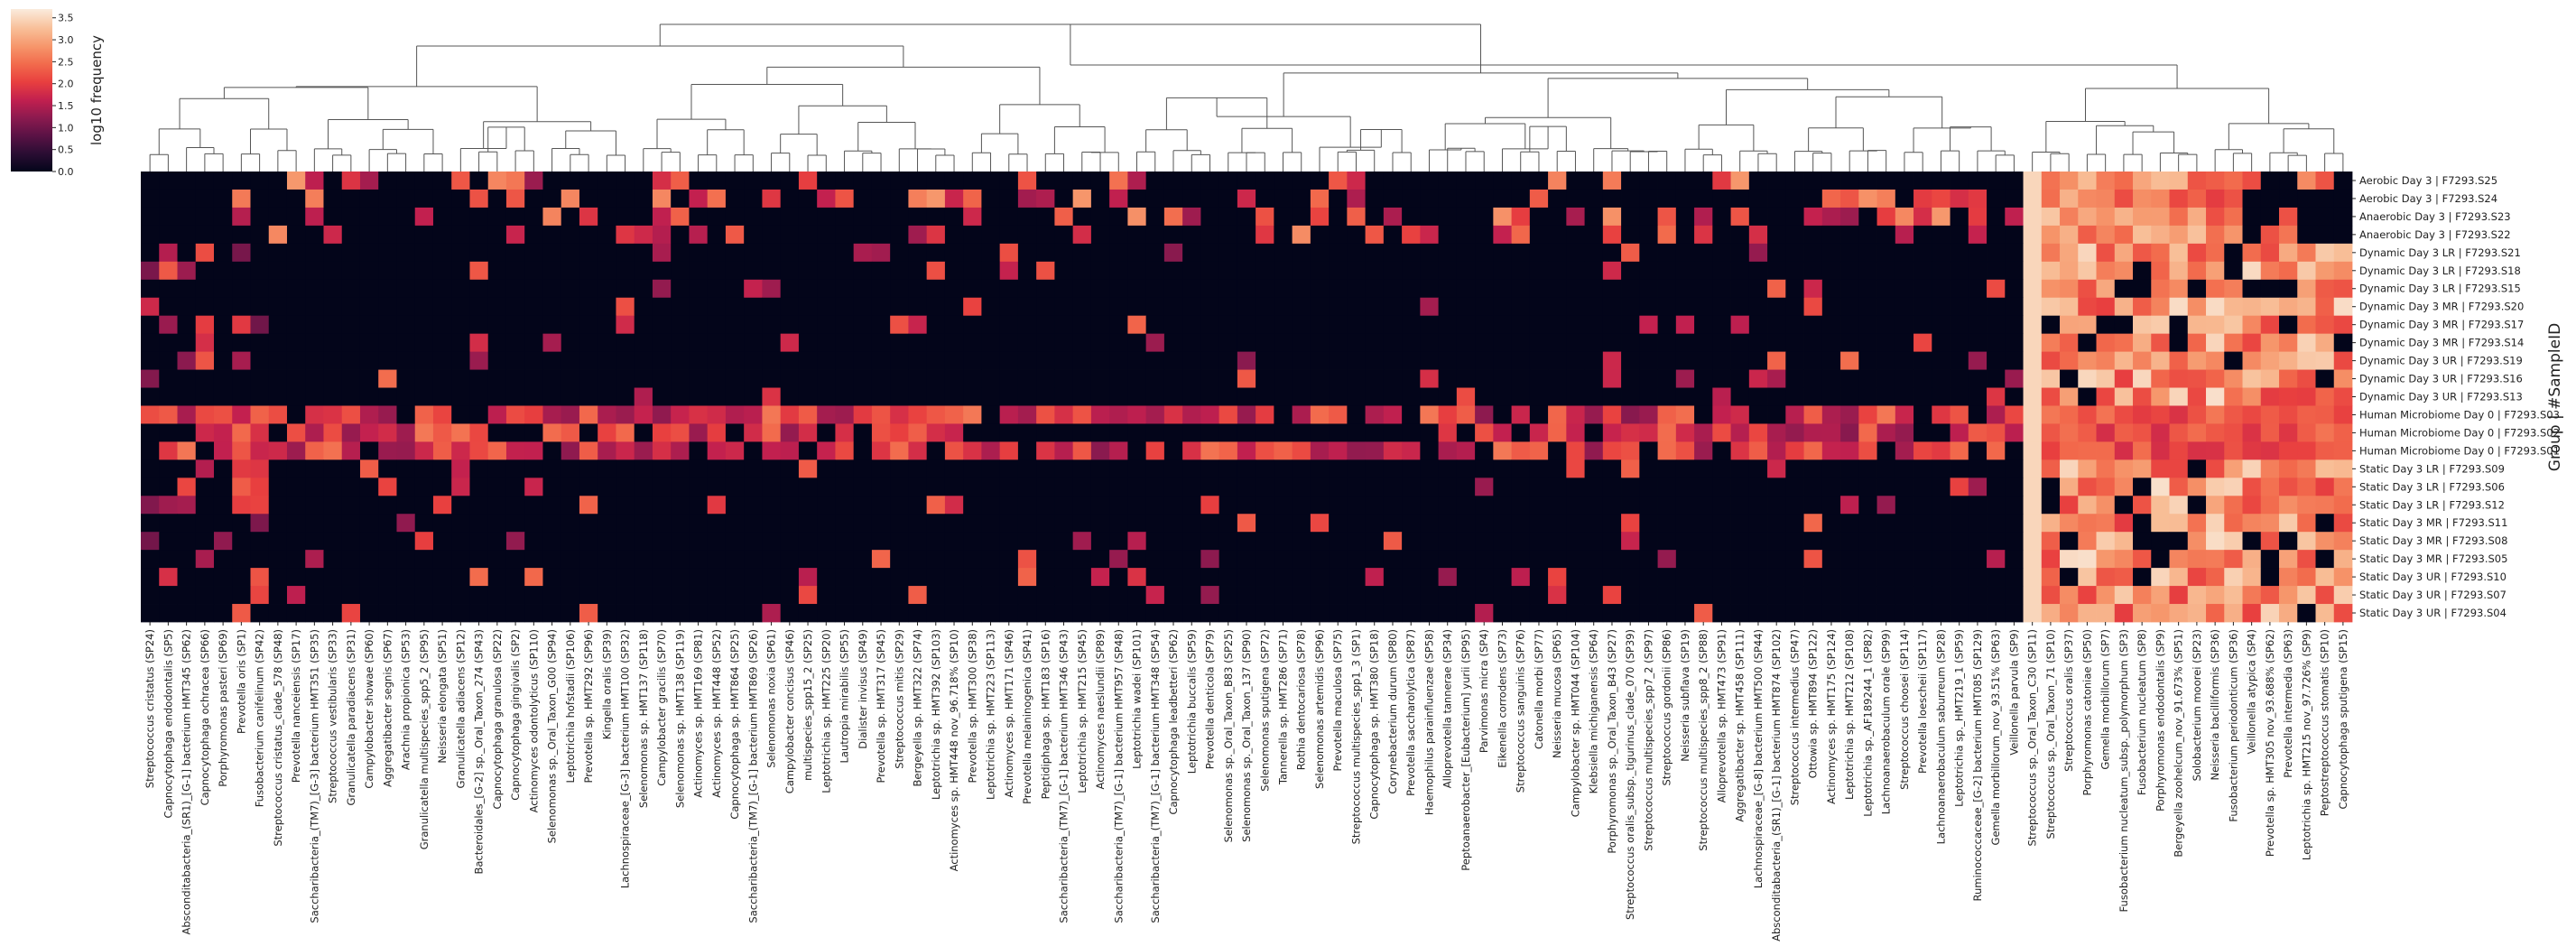  I want to click on column-label: Streptococcus cristatus (SP24), so click(150, 709).